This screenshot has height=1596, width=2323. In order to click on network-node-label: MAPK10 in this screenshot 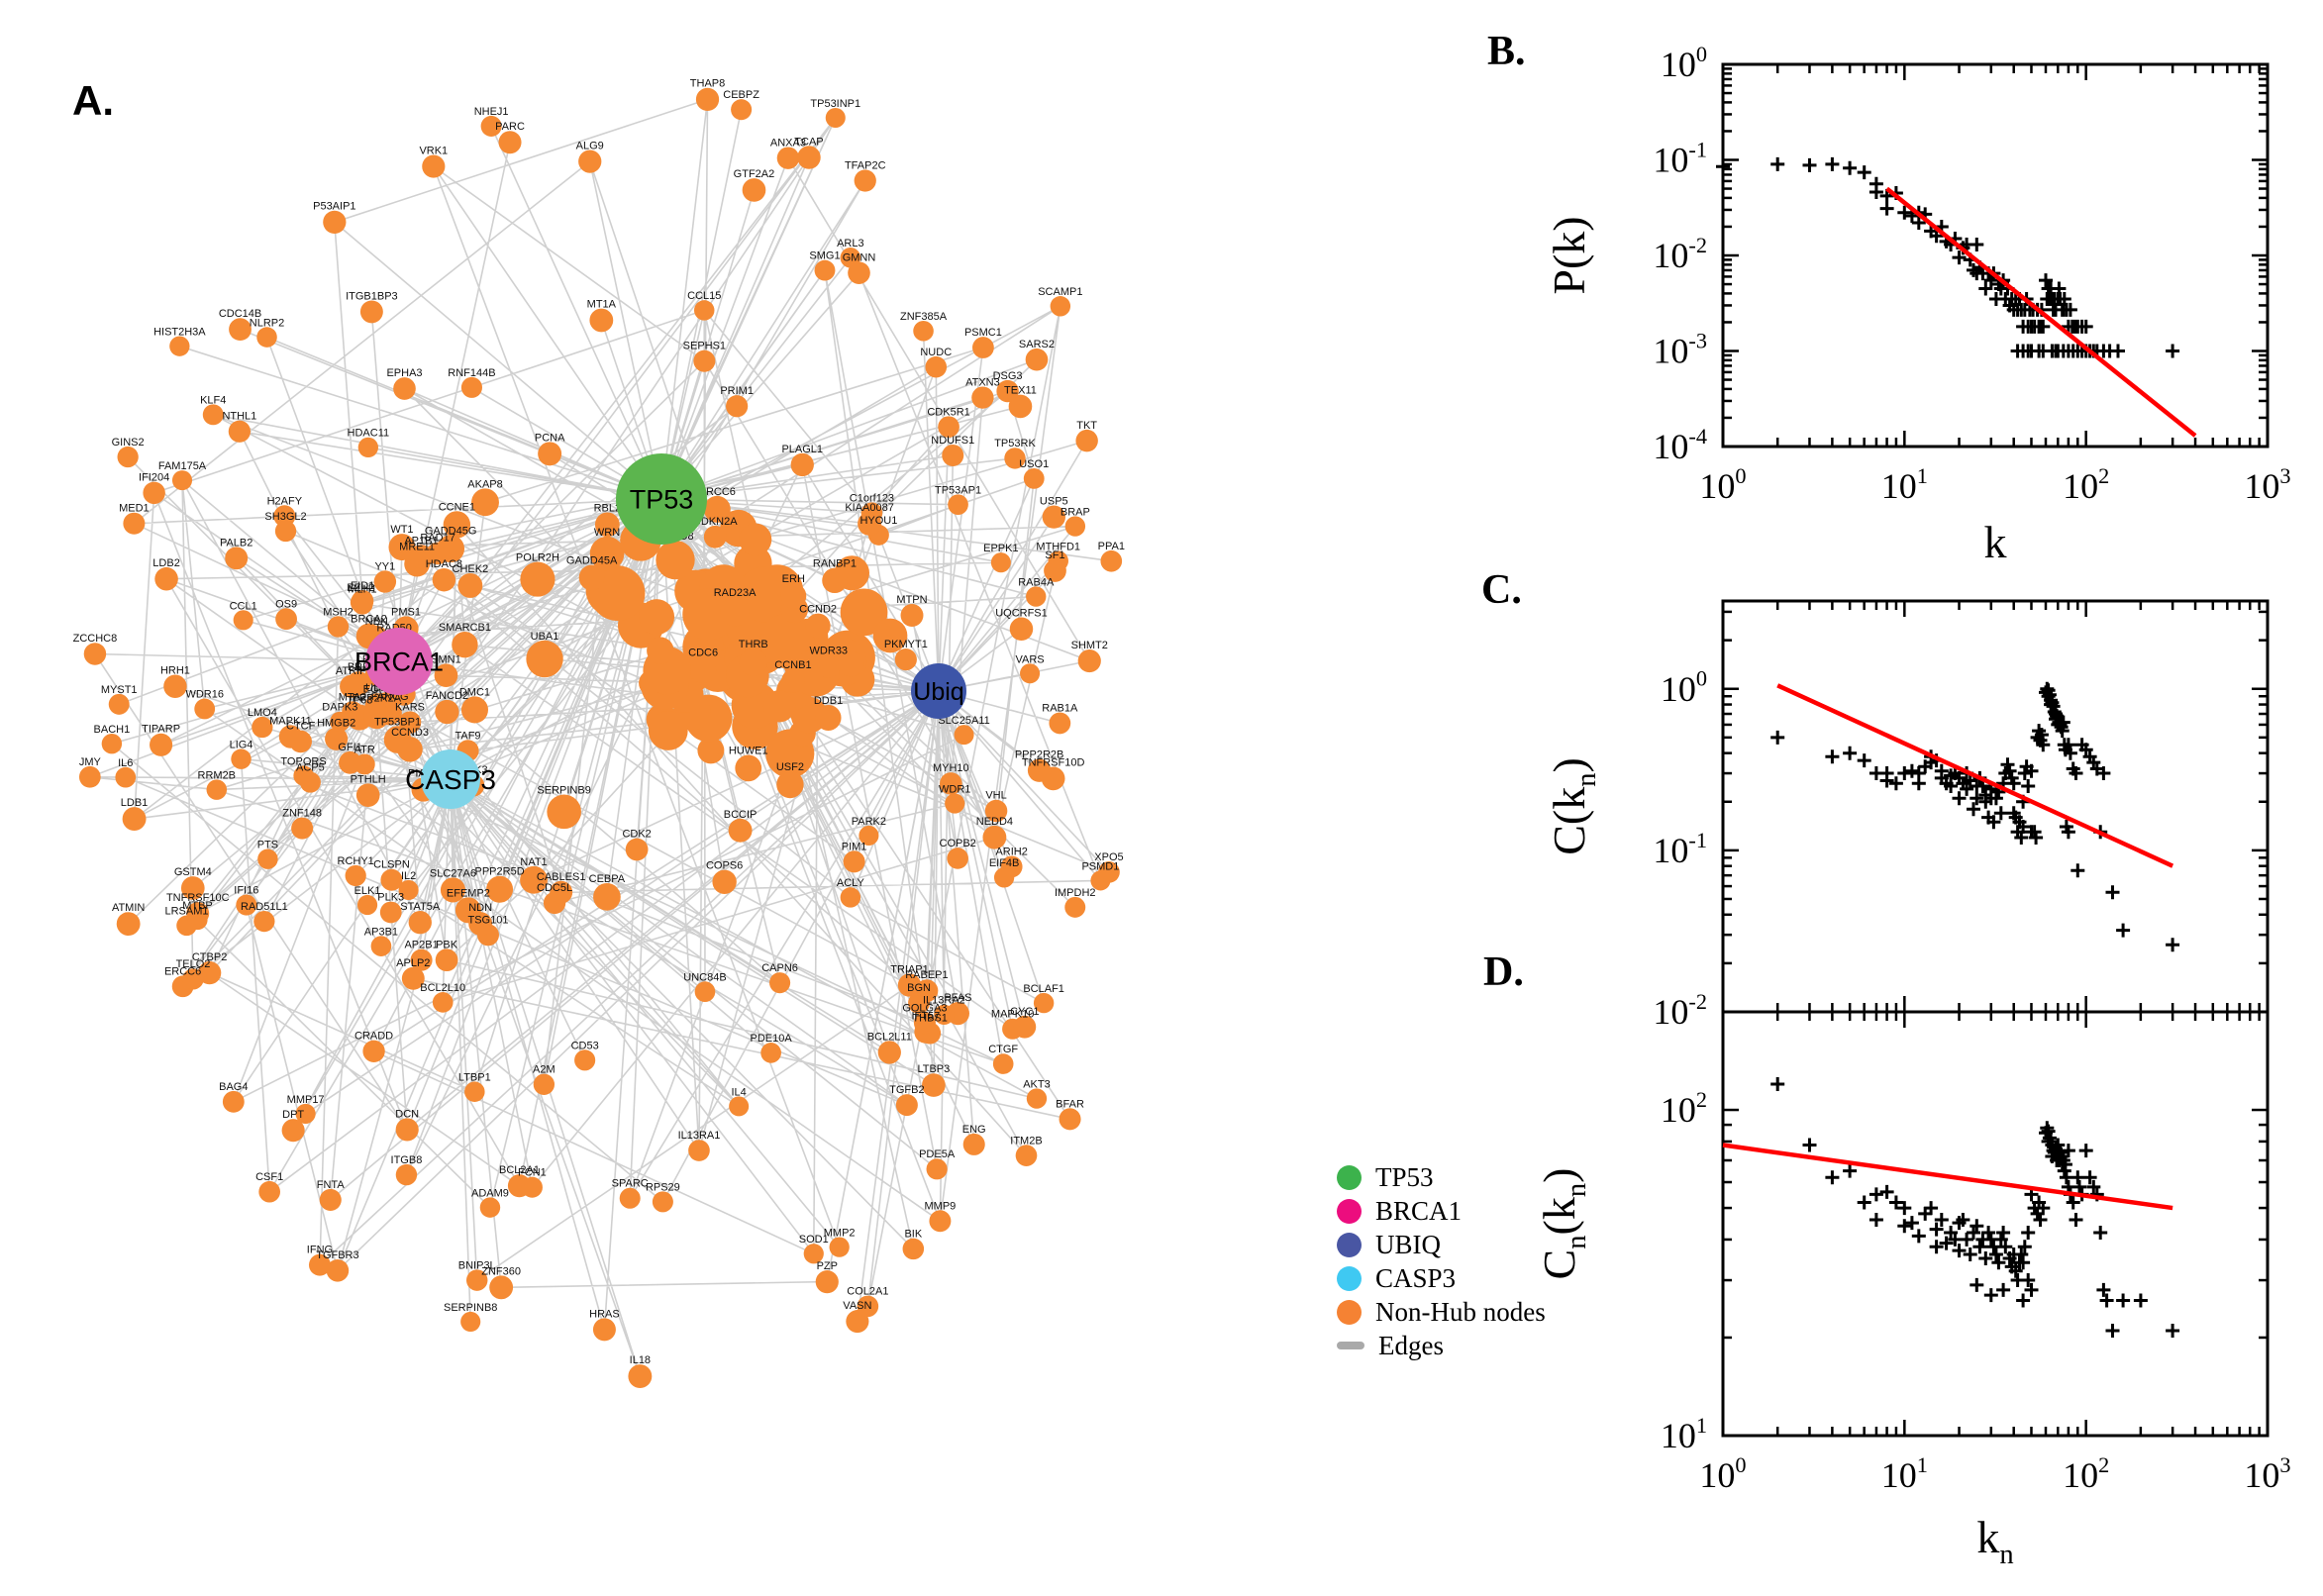, I will do `click(1012, 1015)`.